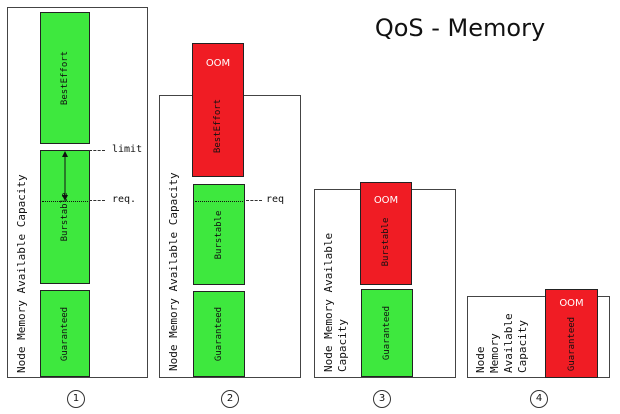 Image resolution: width=620 pixels, height=414 pixels. I want to click on pod-besteffort-oom: OOM BestEffort, so click(218, 110).